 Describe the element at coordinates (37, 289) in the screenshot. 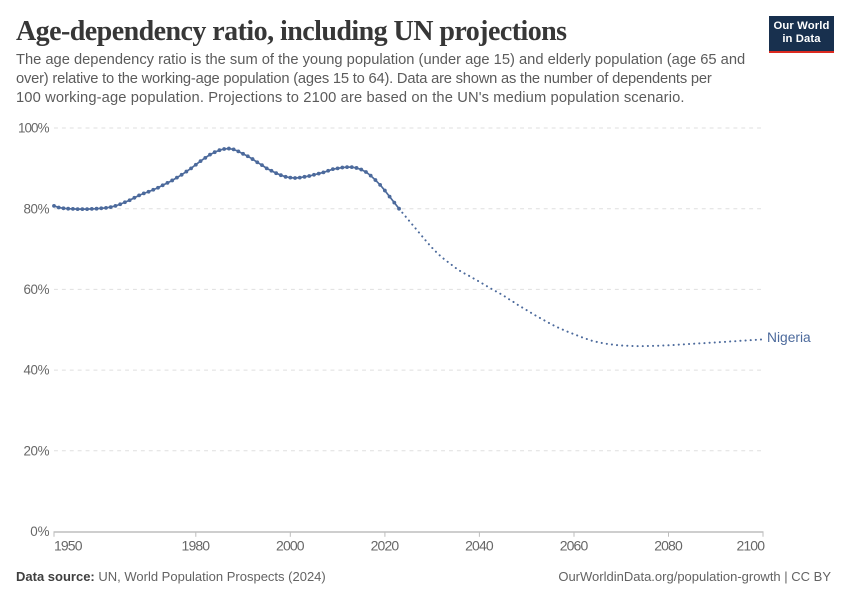

I see `svg-text: 60%` at that location.